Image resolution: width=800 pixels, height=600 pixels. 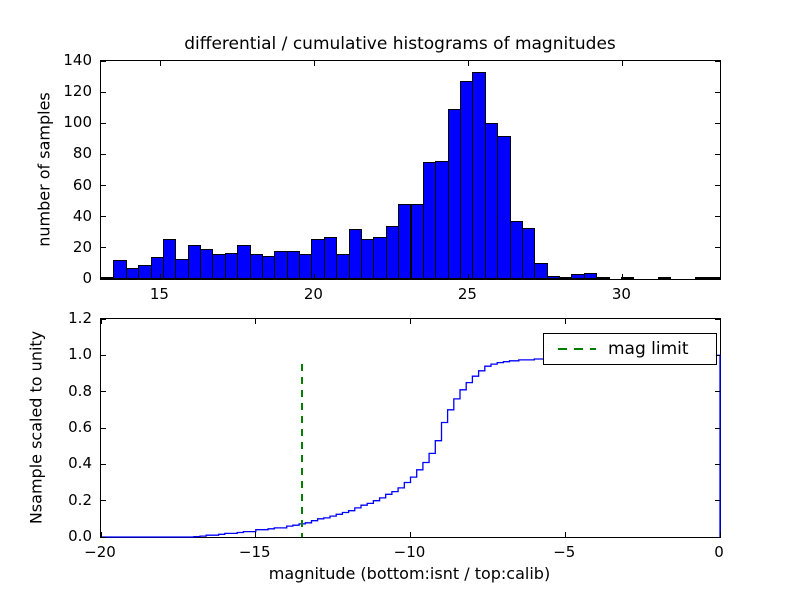 I want to click on mag-limit-line, so click(x=302, y=450).